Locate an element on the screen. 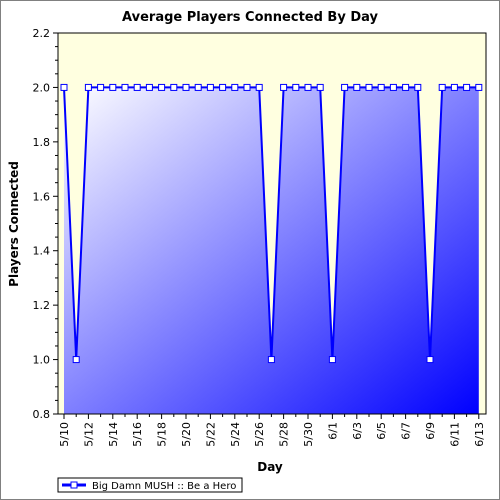  legend-box is located at coordinates (150, 485).